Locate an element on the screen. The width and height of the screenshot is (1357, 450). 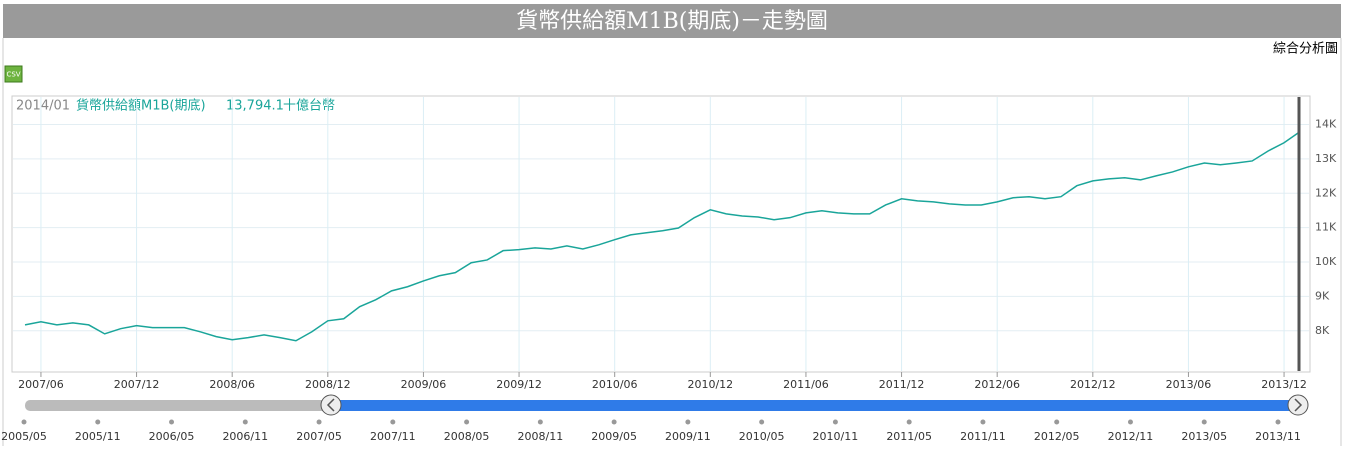
navigator-track is located at coordinates (177, 405).